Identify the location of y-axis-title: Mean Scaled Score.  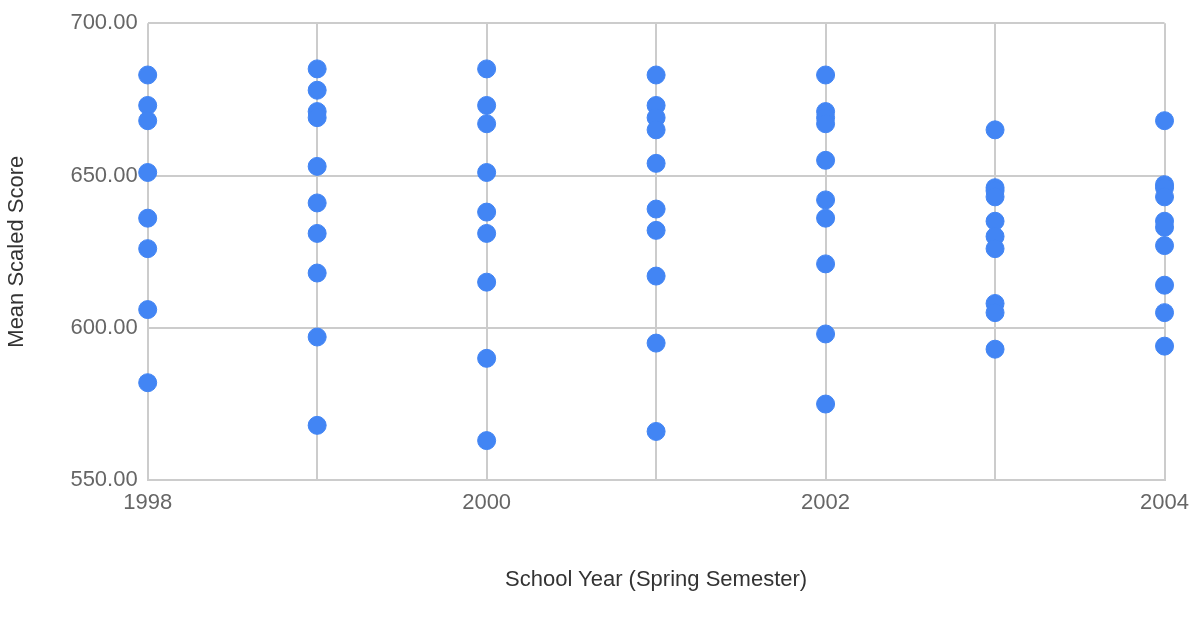
(16, 251).